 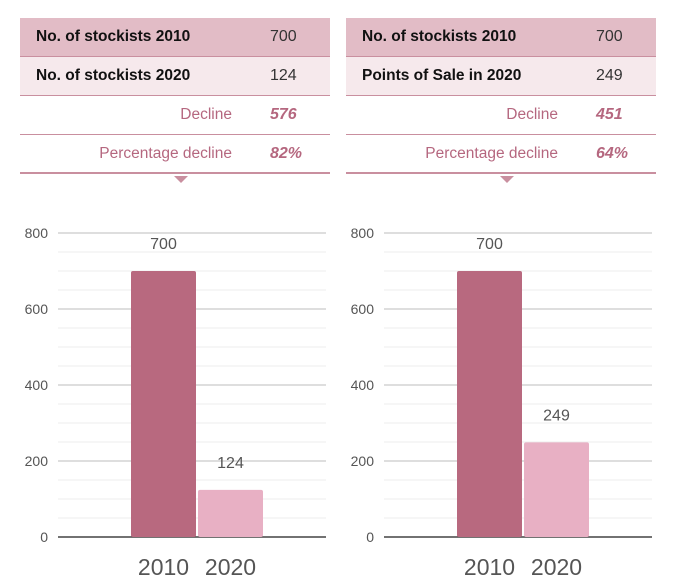 I want to click on row-value: 451, so click(x=609, y=114).